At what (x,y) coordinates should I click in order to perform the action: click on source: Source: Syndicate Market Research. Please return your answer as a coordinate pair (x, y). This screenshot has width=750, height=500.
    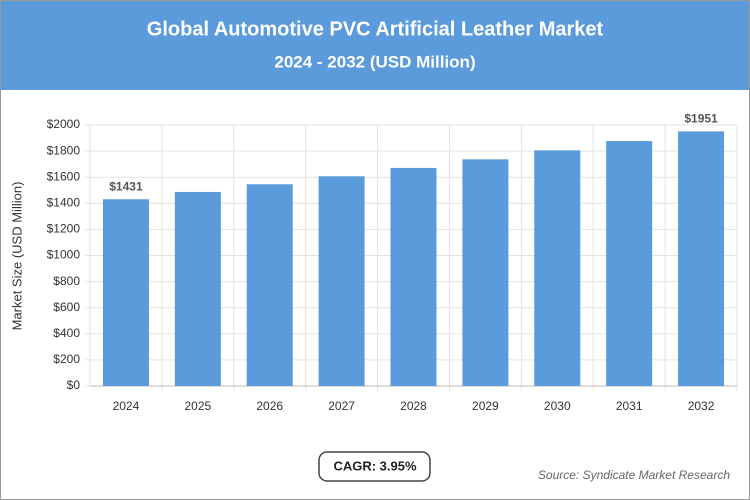
    Looking at the image, I should click on (634, 475).